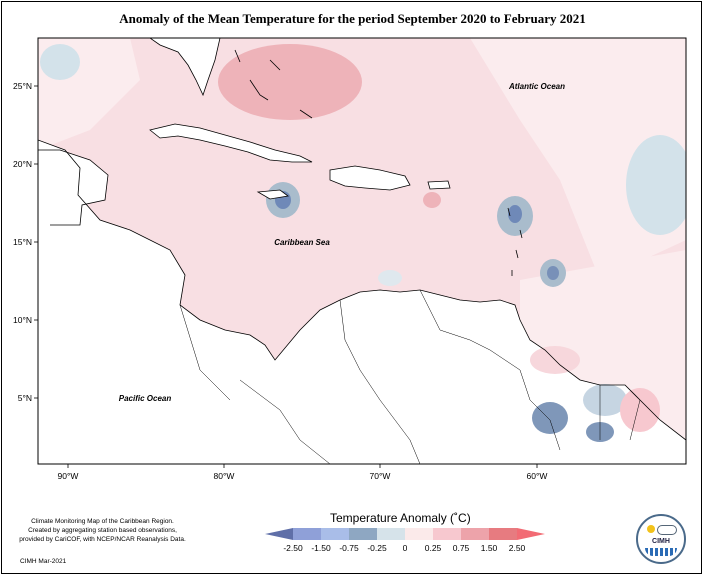  I want to click on lat-tick-label: 25°N, so click(22, 86).